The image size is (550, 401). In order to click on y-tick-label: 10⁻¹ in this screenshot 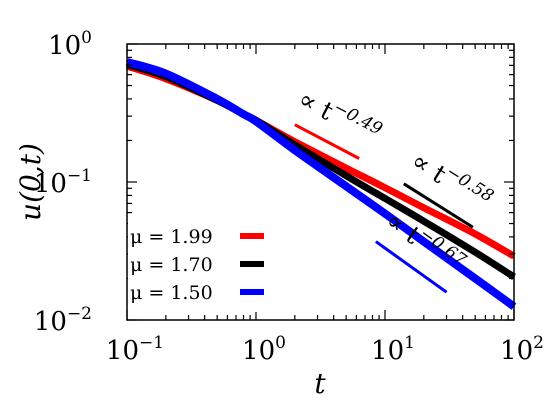, I will do `click(63, 182)`.